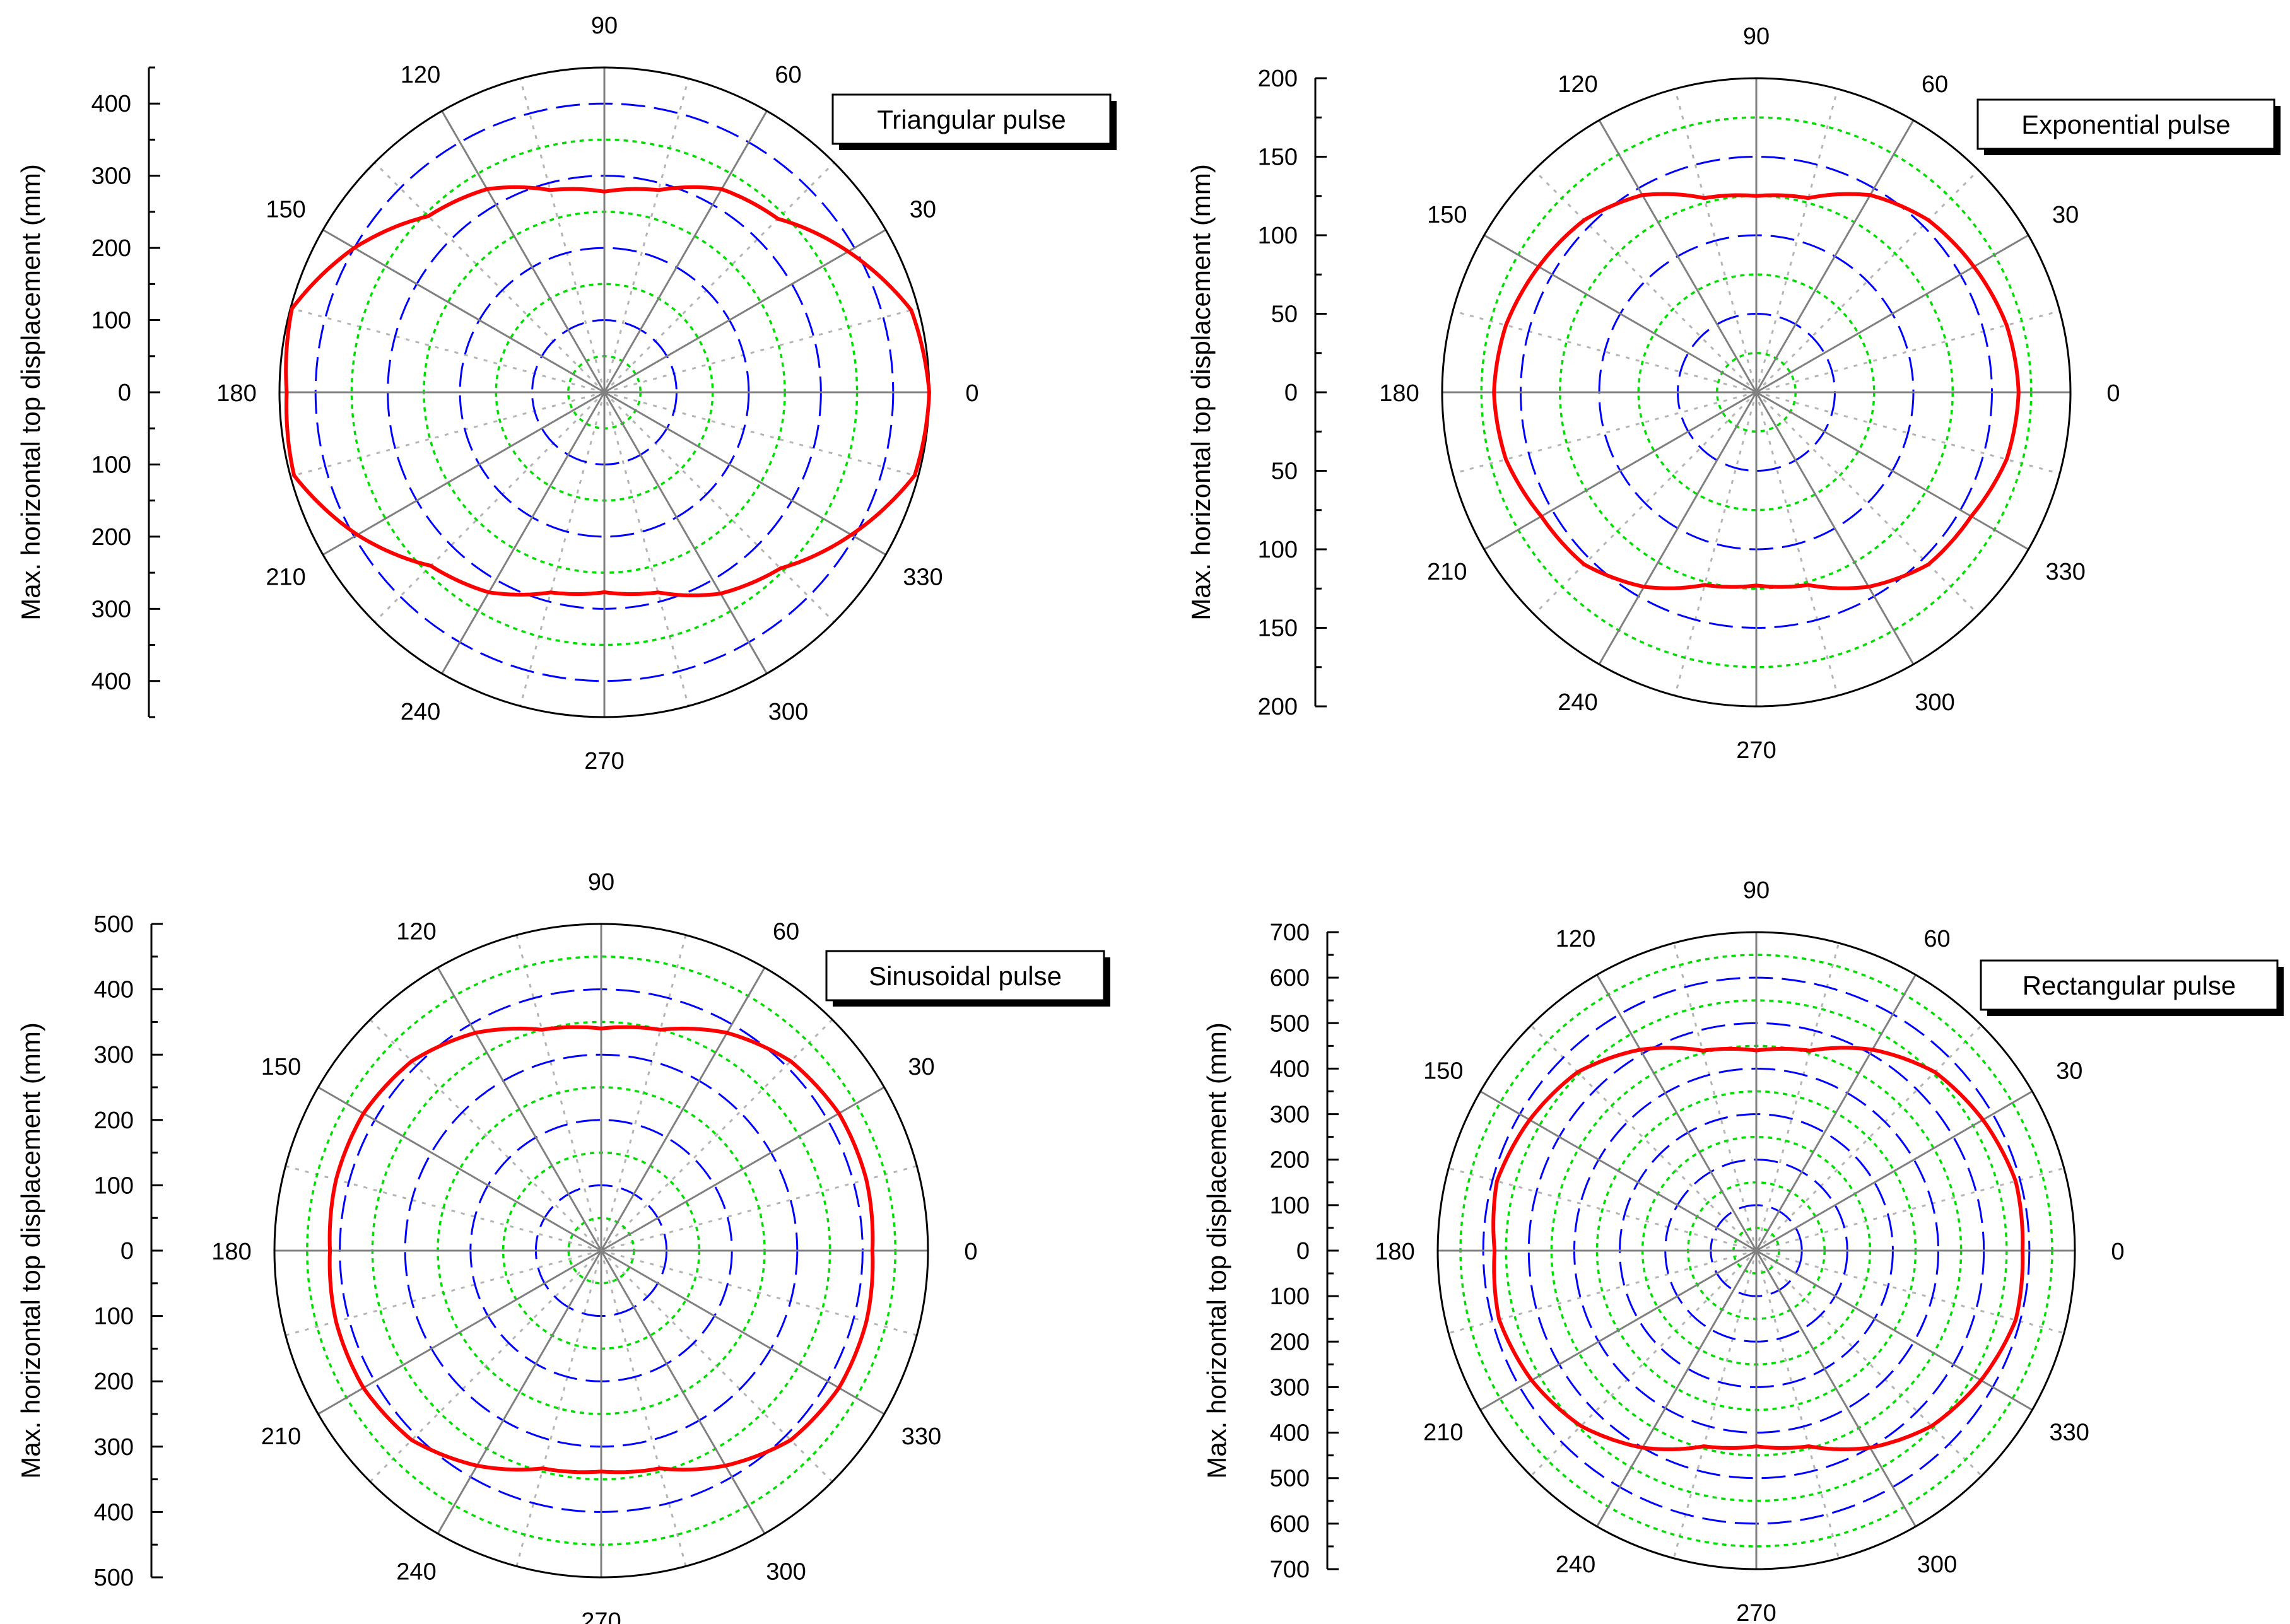 The height and width of the screenshot is (1624, 2290). I want to click on angle-label-60: 60, so click(1937, 939).